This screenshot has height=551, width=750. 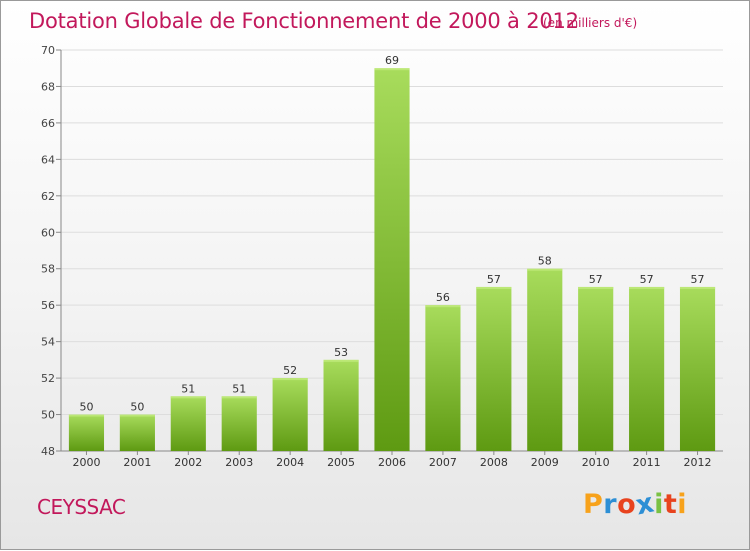 I want to click on proxiti-logo: Proxiti, so click(x=635, y=504).